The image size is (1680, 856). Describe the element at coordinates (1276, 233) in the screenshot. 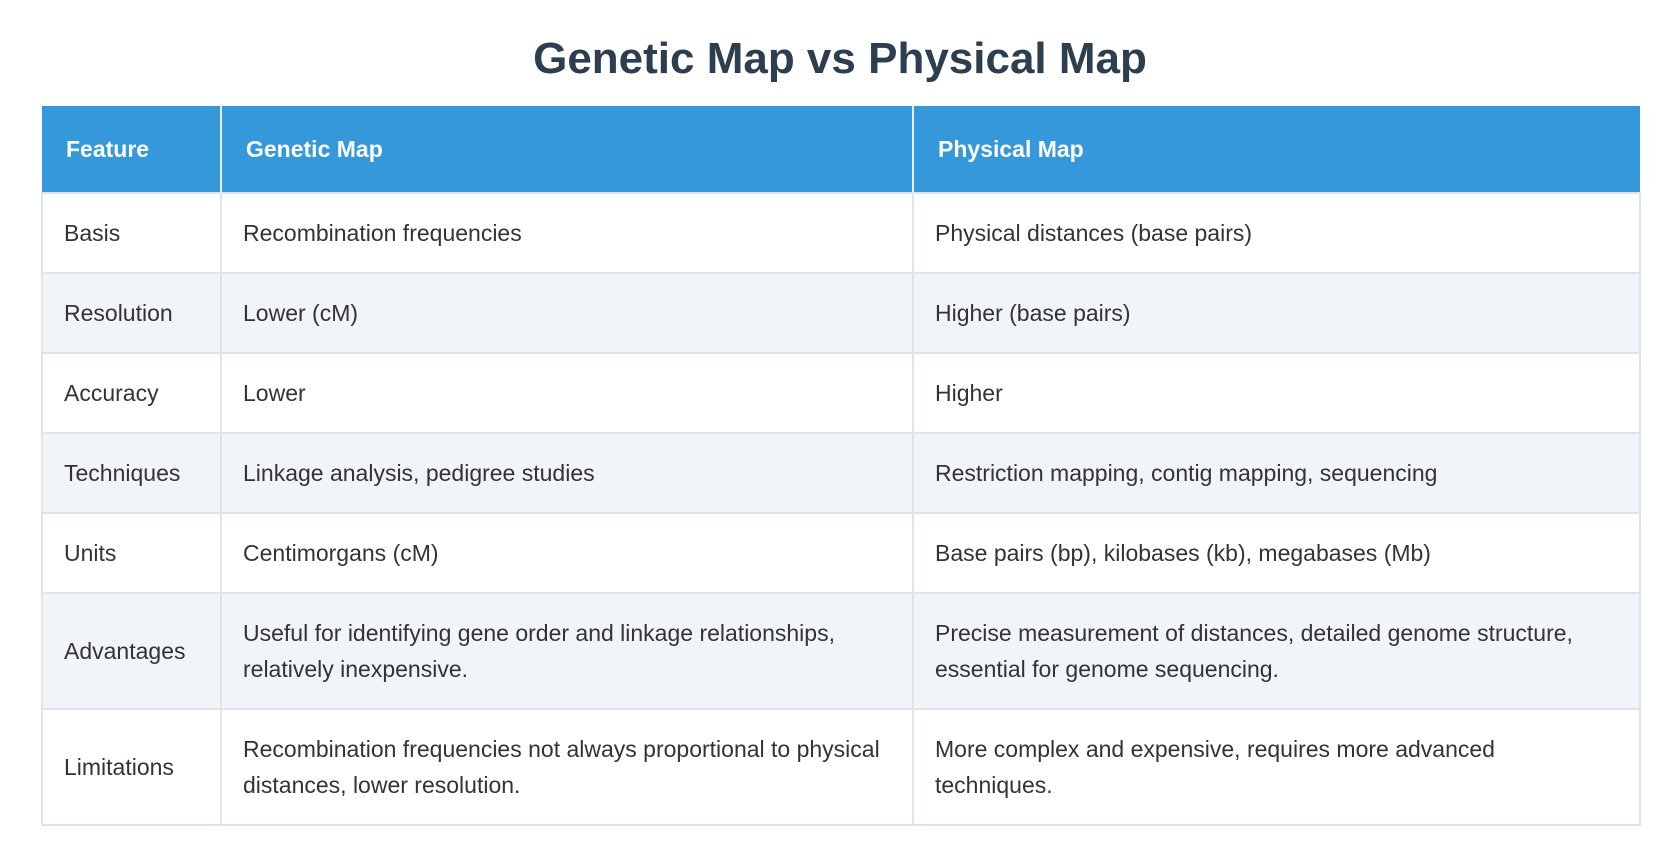

I see `table-cell: Physical distances (base pairs)` at that location.